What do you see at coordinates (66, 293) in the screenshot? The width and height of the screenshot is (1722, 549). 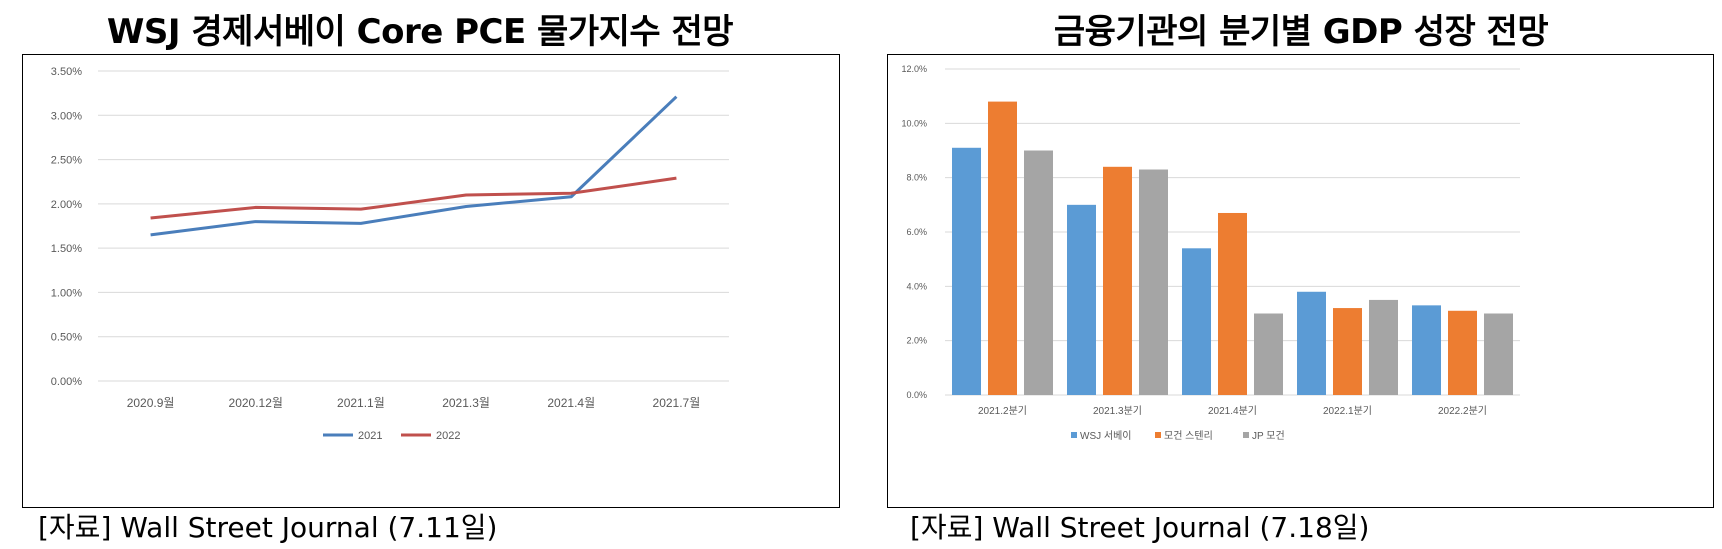 I see `y-tick-label: 1.00%` at bounding box center [66, 293].